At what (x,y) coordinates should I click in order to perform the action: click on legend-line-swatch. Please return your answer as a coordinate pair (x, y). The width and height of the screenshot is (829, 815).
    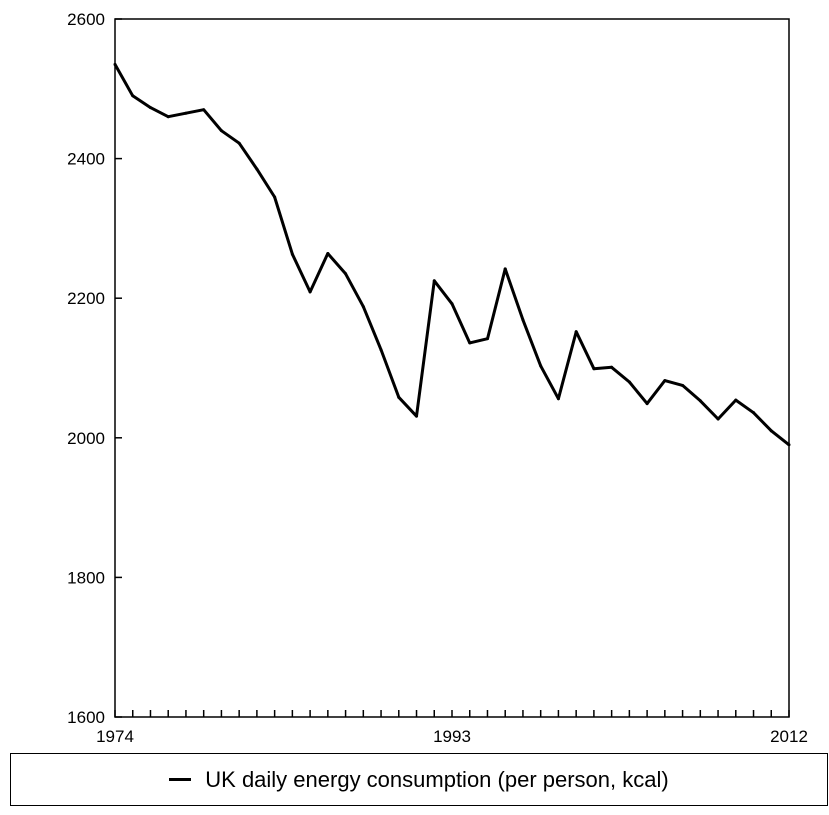
    Looking at the image, I should click on (180, 779).